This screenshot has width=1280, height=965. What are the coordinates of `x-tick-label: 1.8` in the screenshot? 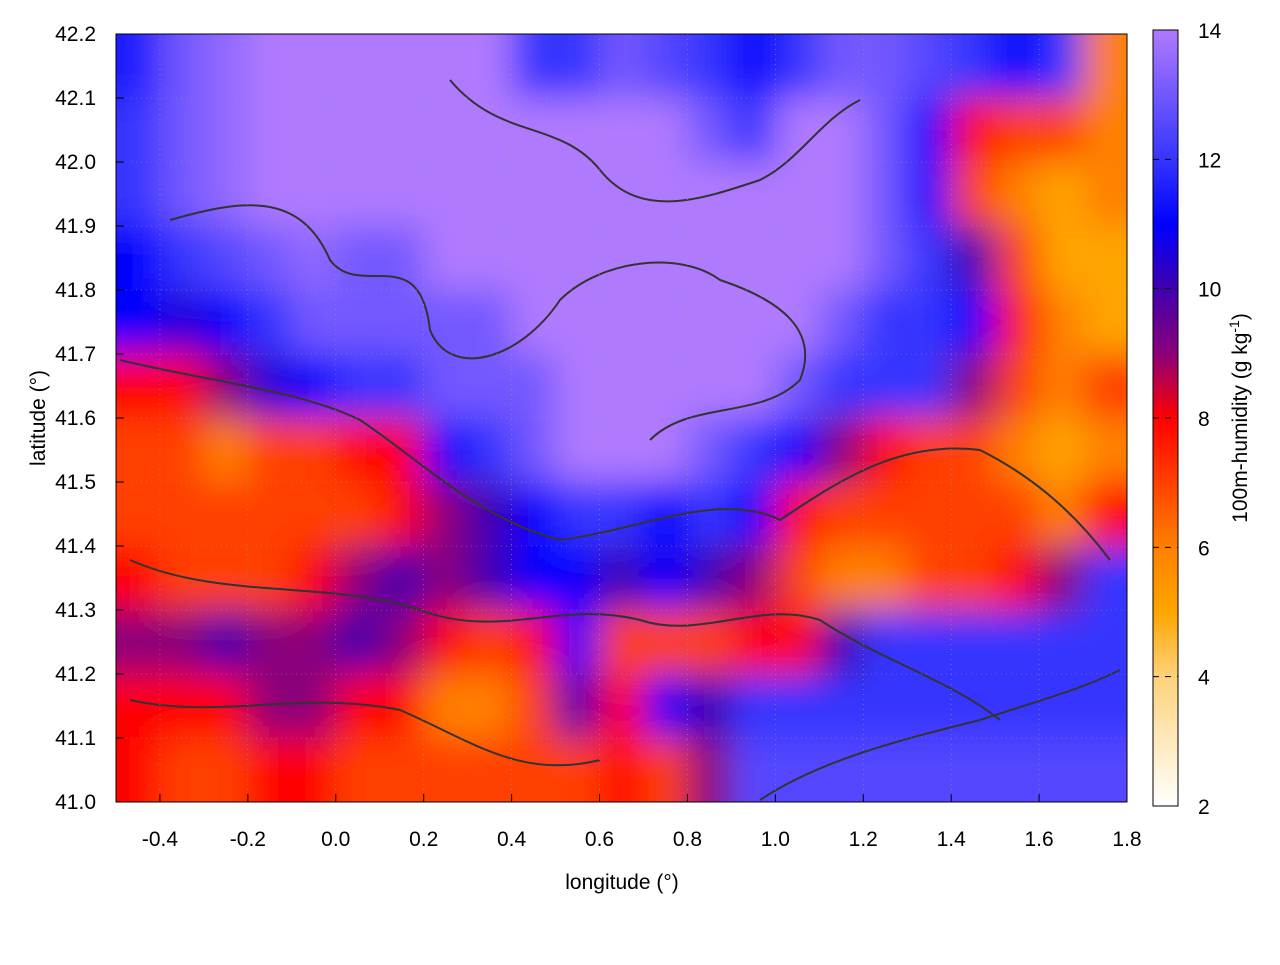 It's located at (1126, 839).